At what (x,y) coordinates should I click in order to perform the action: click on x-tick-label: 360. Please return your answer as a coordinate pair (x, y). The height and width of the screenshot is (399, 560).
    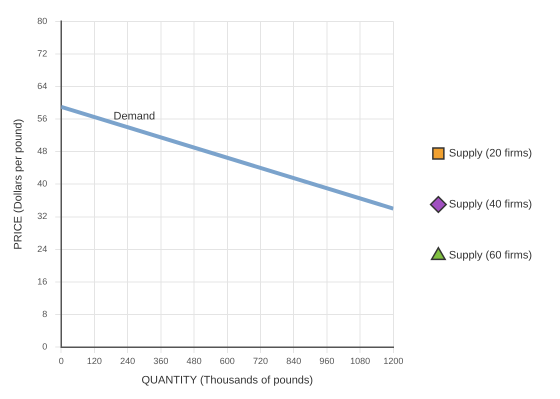
    Looking at the image, I should click on (160, 361).